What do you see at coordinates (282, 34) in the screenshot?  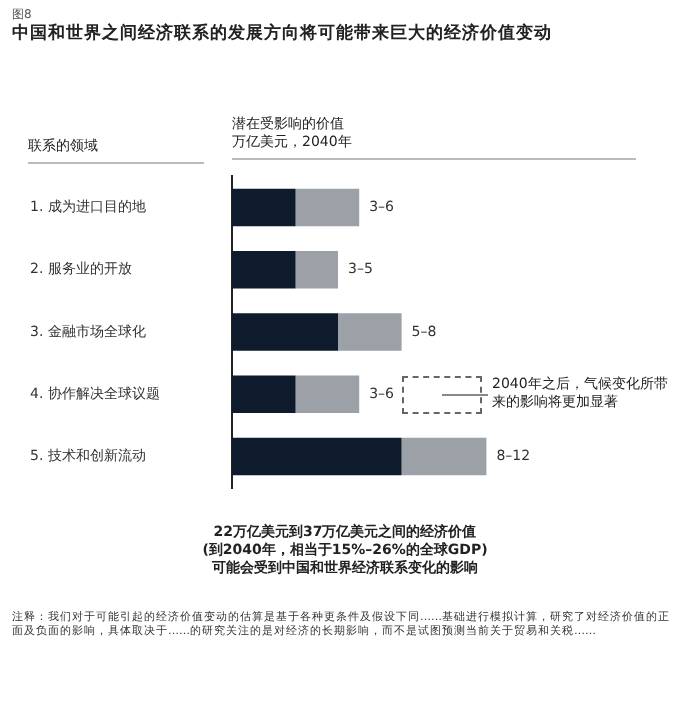 I see `chart-title: 中国和世界之间经济联系的发展方向将可能带来巨大的经济价值变动` at bounding box center [282, 34].